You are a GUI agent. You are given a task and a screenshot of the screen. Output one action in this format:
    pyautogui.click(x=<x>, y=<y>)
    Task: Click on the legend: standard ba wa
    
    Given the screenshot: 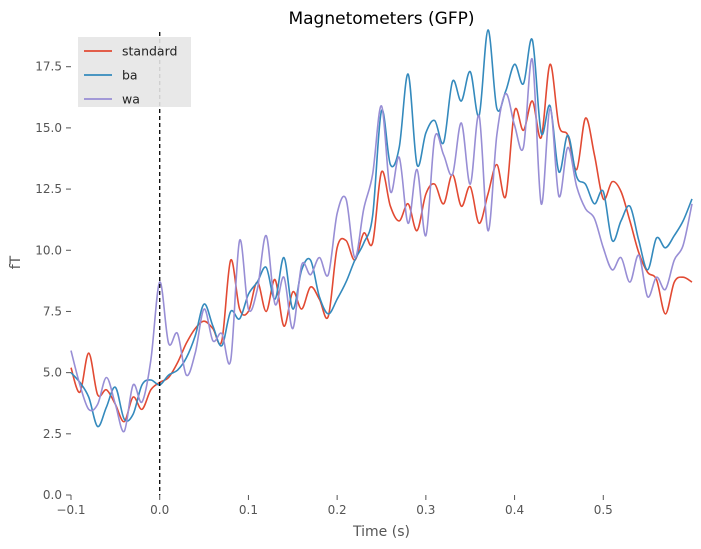 What is the action you would take?
    pyautogui.click(x=134, y=72)
    